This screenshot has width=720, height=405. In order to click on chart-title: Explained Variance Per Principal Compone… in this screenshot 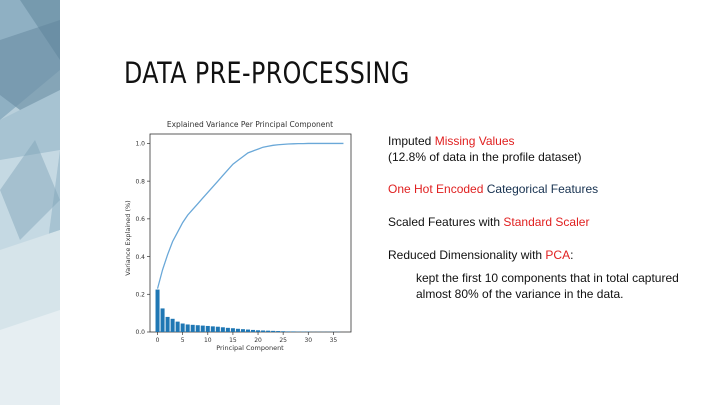, I will do `click(250, 124)`.